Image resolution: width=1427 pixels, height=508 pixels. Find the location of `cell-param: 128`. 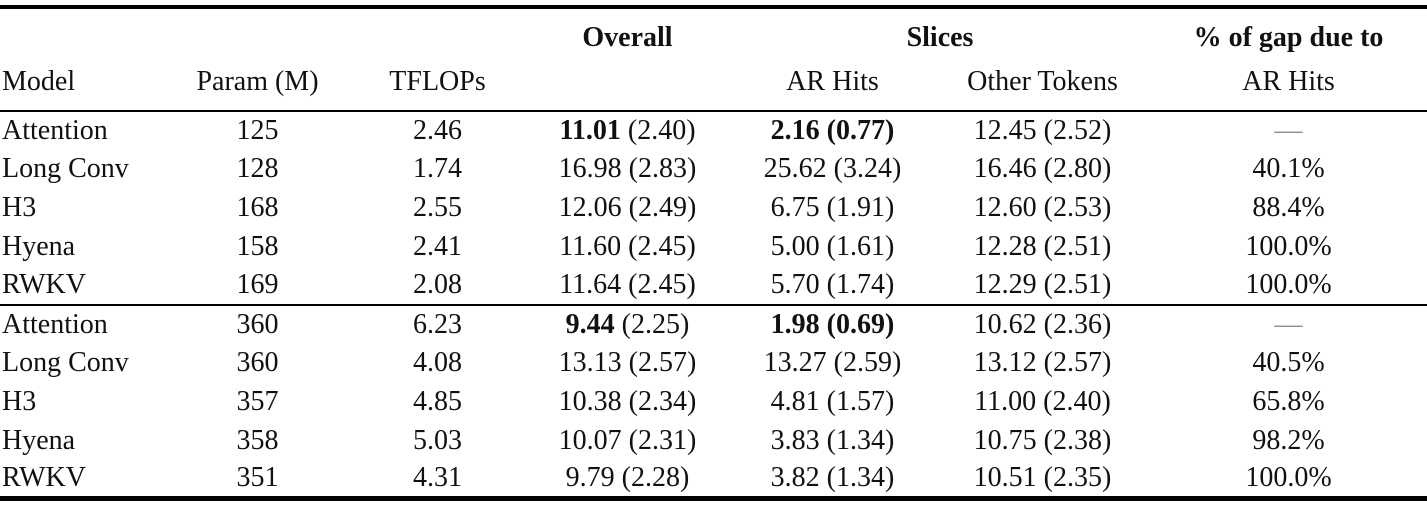

cell-param: 128 is located at coordinates (257, 169).